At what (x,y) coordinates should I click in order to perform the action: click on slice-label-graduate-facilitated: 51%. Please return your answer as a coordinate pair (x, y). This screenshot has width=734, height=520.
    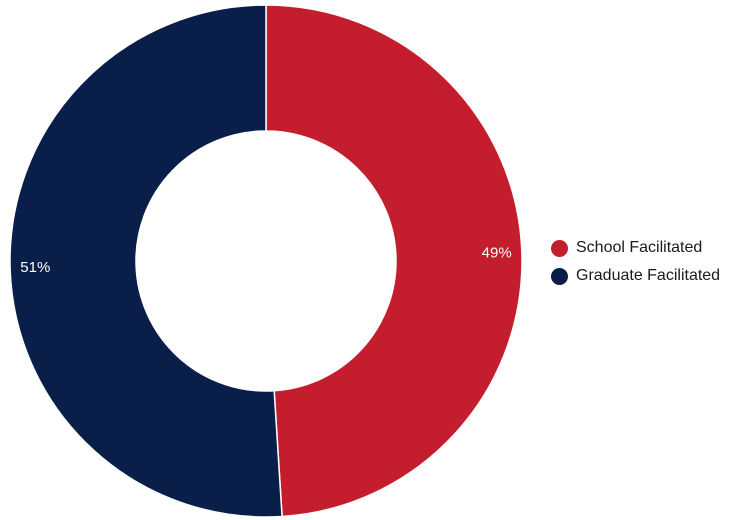
    Looking at the image, I should click on (35, 267).